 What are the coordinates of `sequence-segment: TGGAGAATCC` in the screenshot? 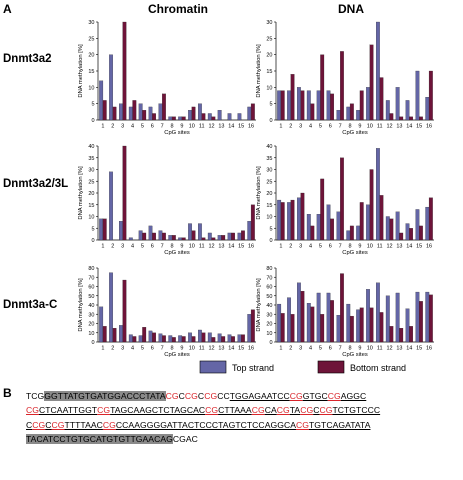 It's located at (259, 396).